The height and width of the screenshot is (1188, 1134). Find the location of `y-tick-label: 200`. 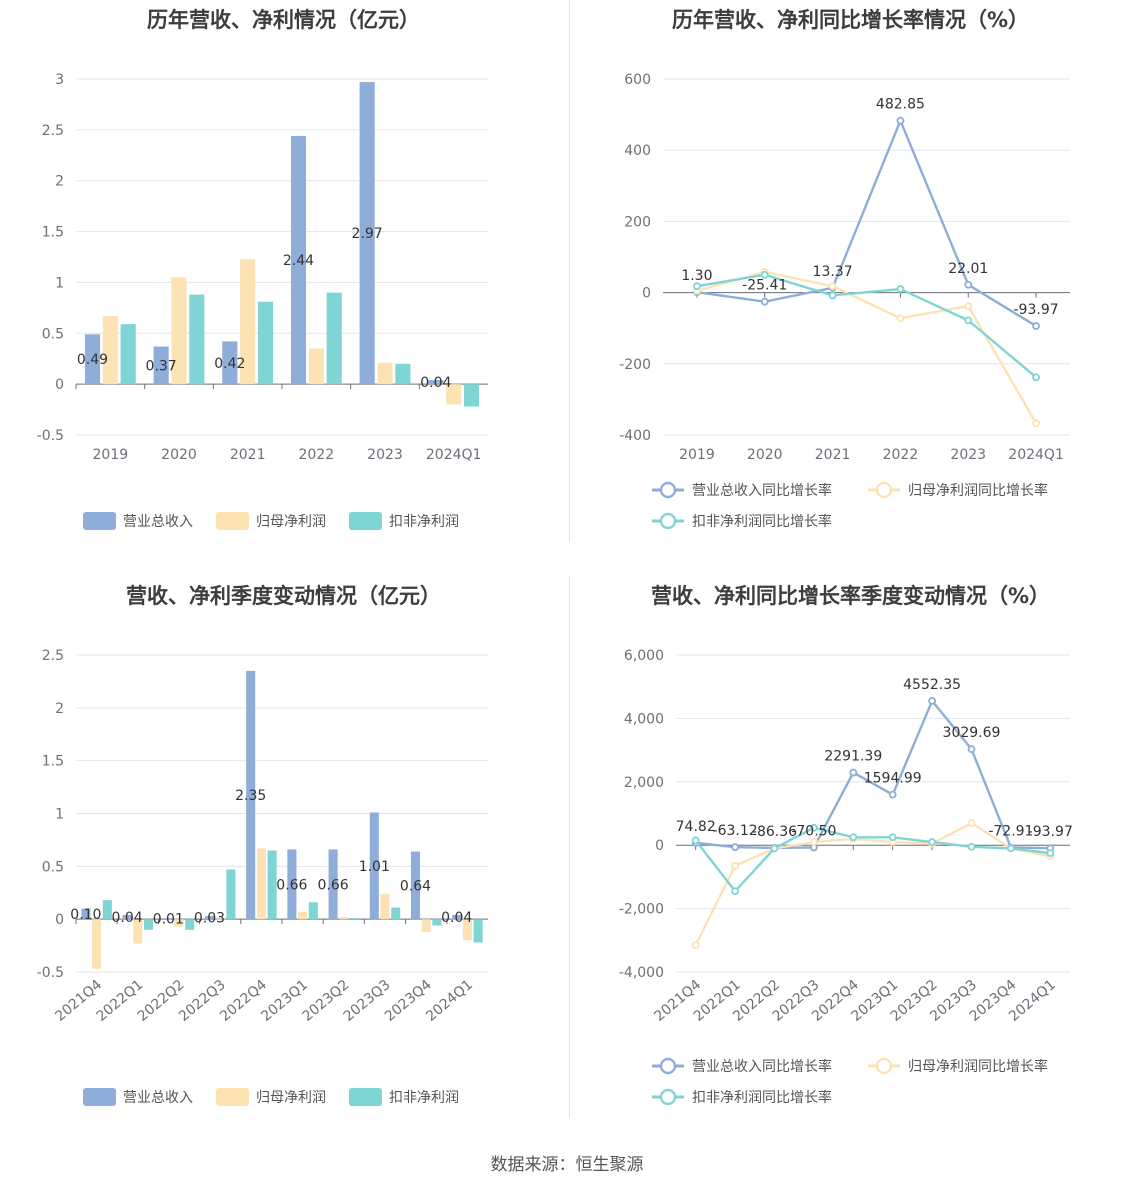

y-tick-label: 200 is located at coordinates (637, 222).